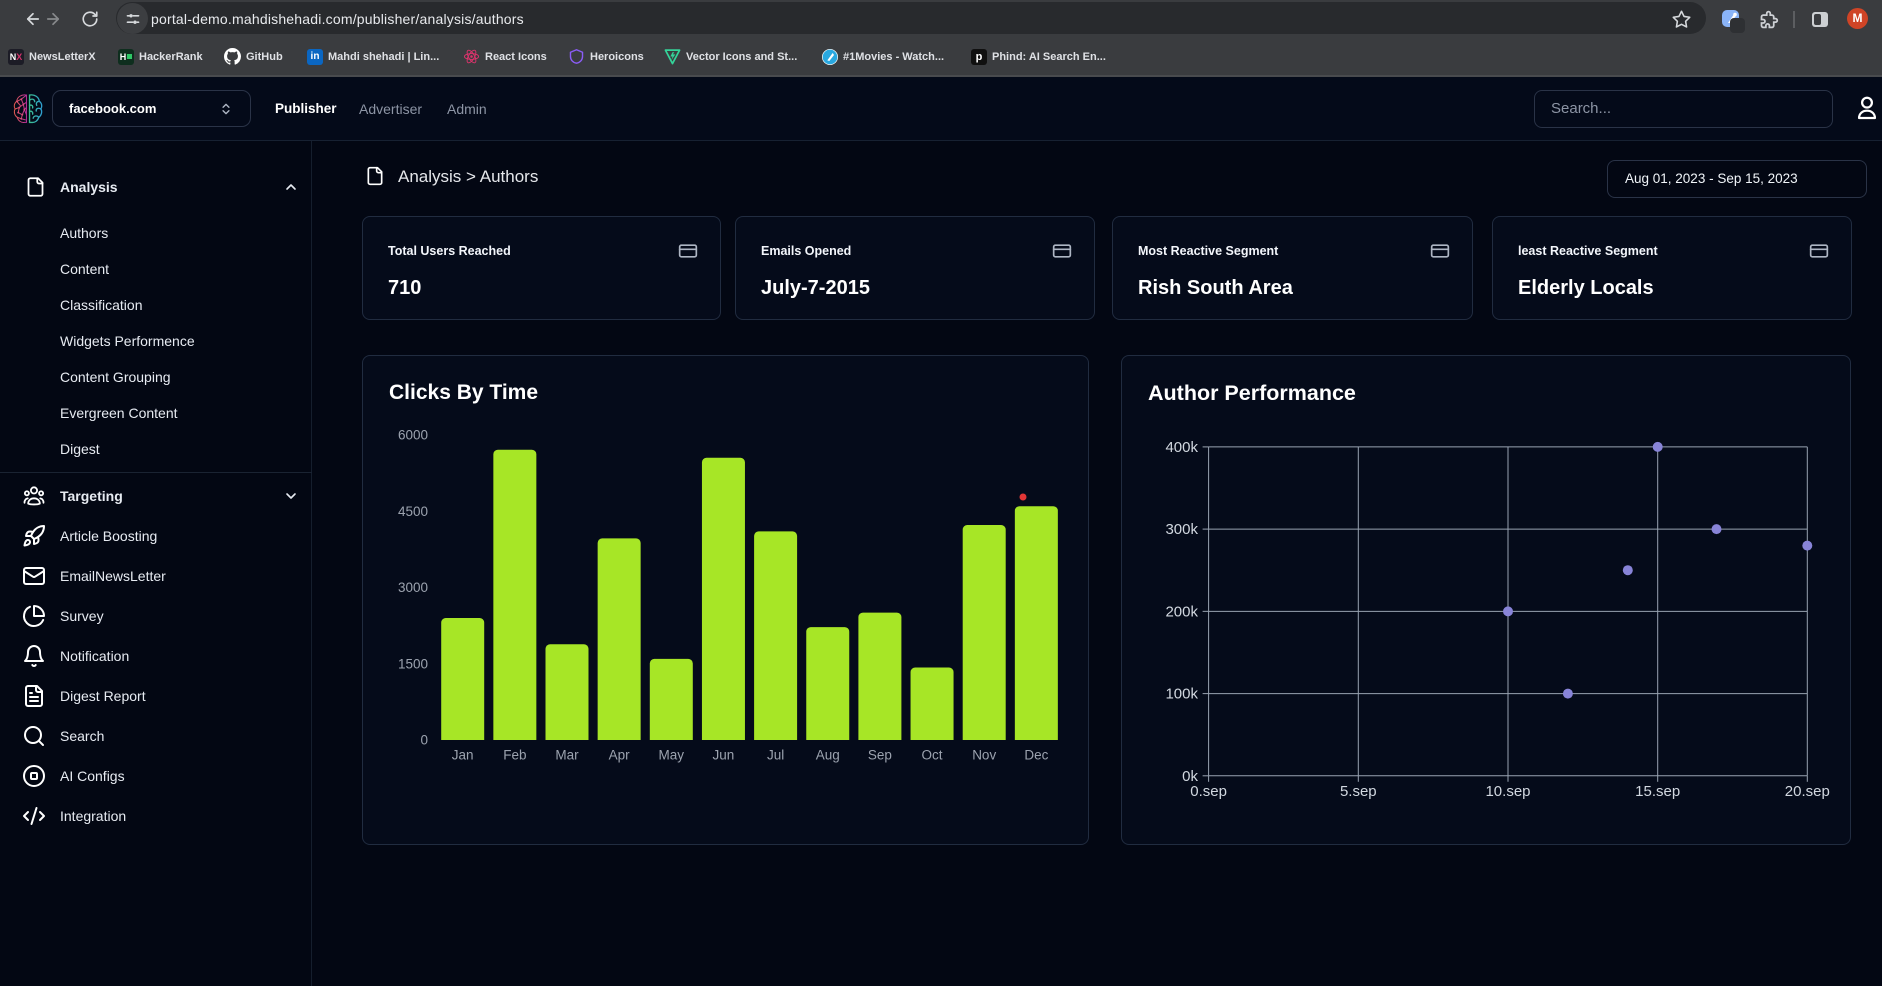  I want to click on svg-text: Jan, so click(463, 755).